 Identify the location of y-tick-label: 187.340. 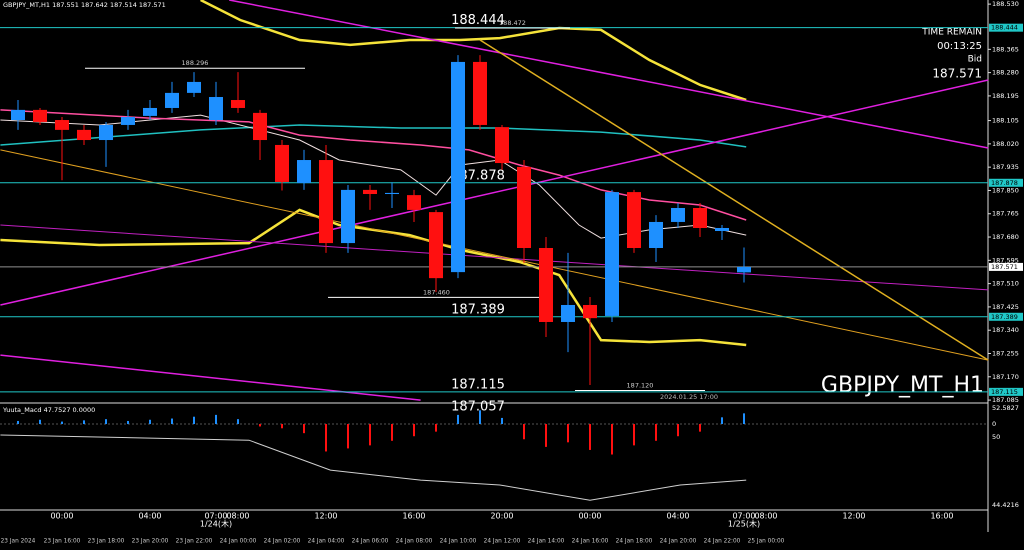
(1005, 330).